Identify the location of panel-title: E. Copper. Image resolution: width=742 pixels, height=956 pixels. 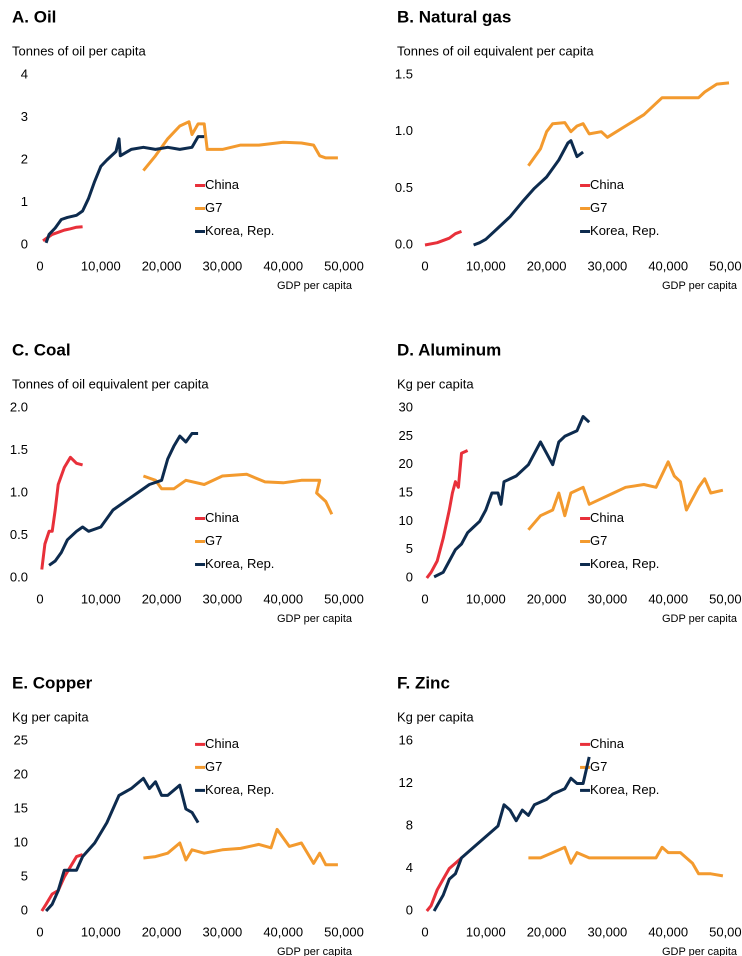
(52, 682).